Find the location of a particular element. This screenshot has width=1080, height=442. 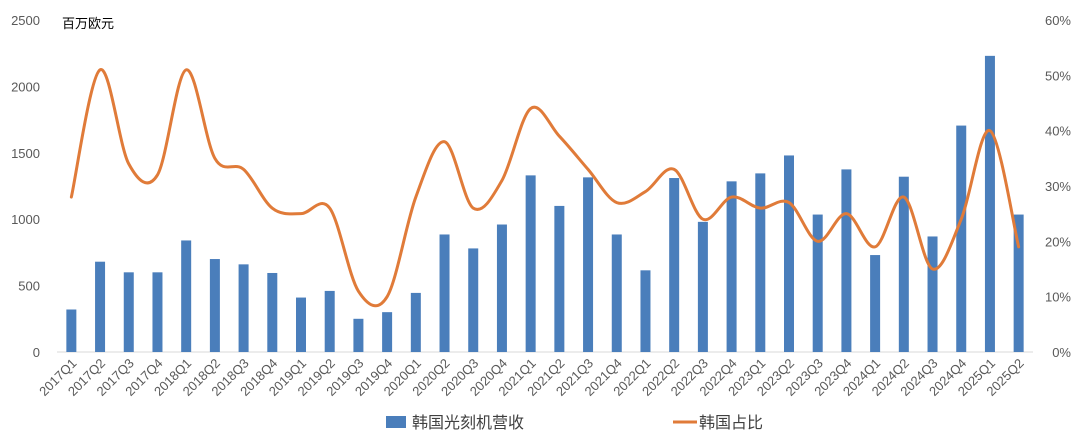

bar-2018Q3 is located at coordinates (243, 308).